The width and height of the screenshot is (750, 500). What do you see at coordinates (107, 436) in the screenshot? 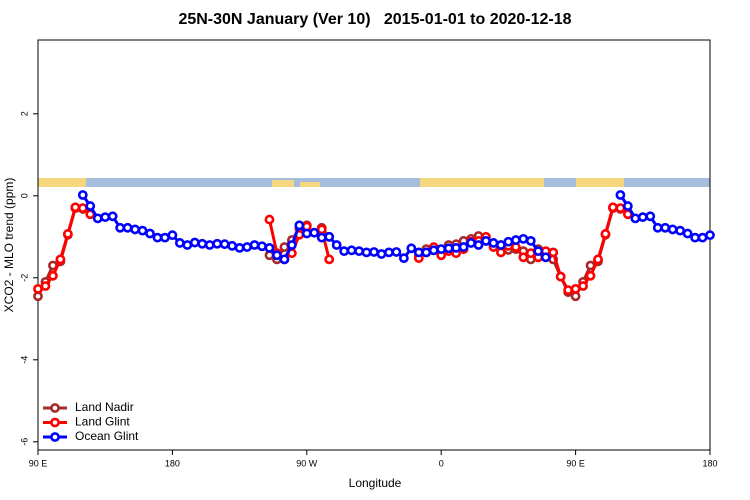
I see `legend-label: Ocean Glint` at bounding box center [107, 436].